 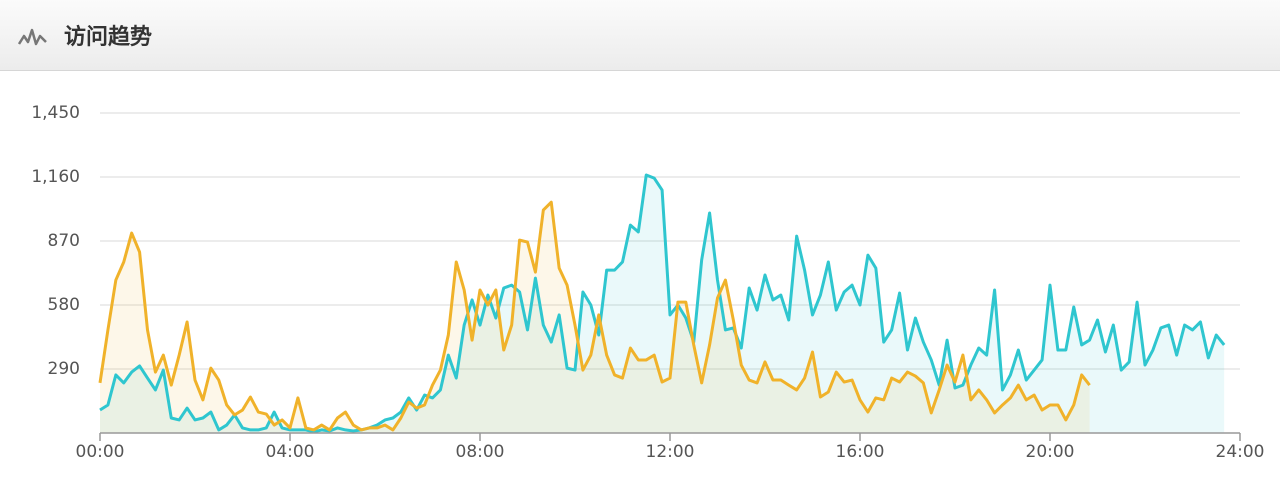 I want to click on y-tick-label: 290, so click(x=64, y=369).